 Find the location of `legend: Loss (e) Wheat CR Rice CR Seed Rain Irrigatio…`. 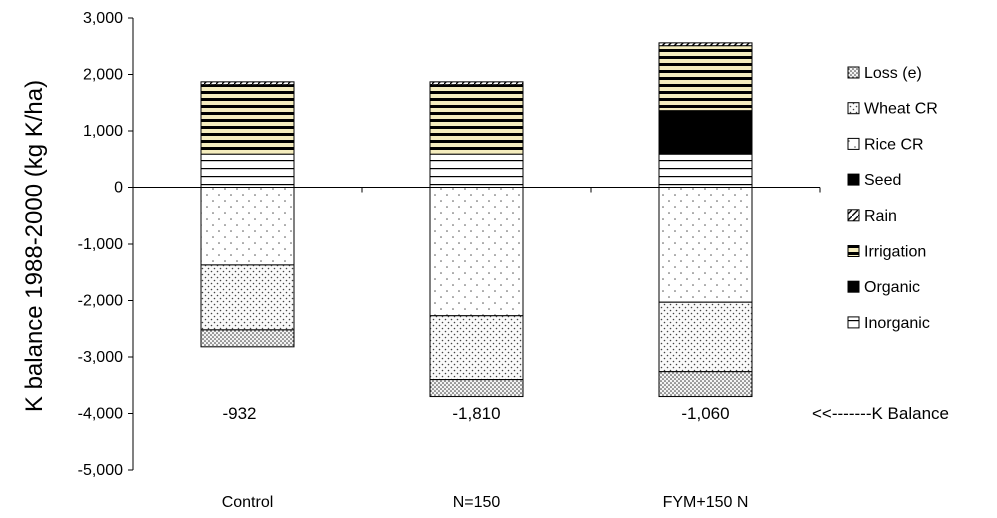

legend: Loss (e) Wheat CR Rice CR Seed Rain Irrigatio… is located at coordinates (892, 198).